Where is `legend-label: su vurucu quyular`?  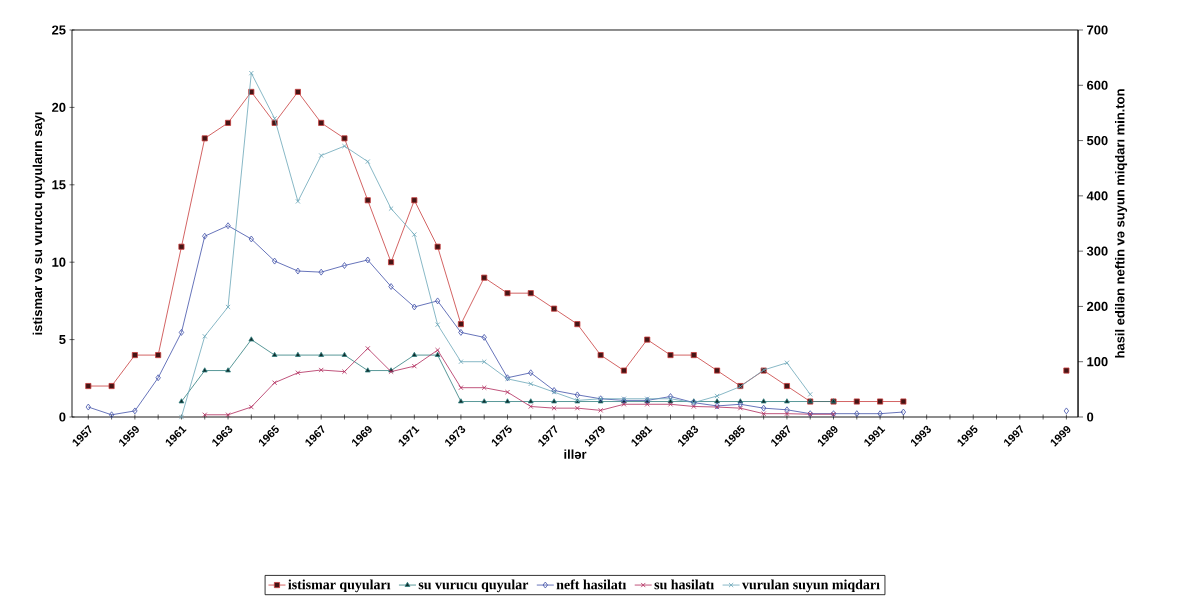
legend-label: su vurucu quyular is located at coordinates (473, 586).